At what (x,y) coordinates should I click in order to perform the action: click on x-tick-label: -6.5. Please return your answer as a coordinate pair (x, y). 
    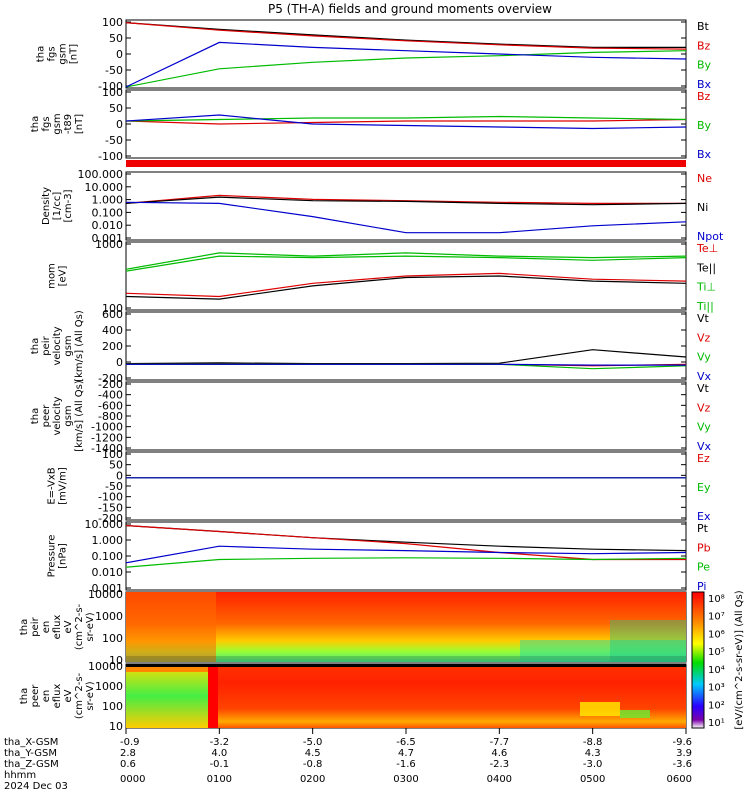
    Looking at the image, I should click on (406, 742).